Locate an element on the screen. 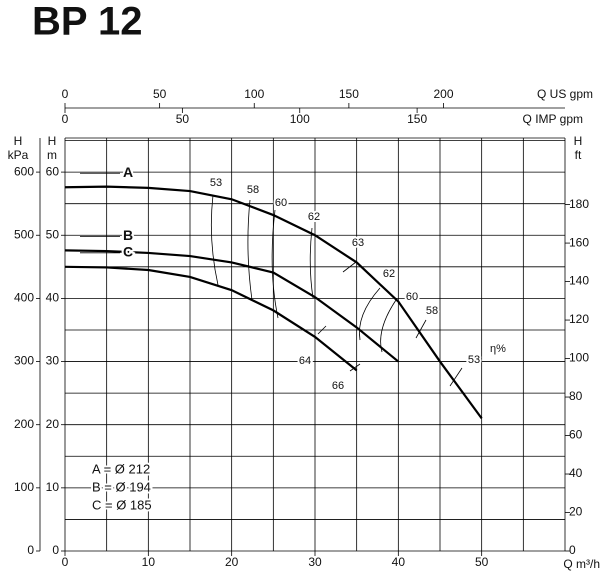 This screenshot has height=581, width=604. x2-tick-label: 0 is located at coordinates (65, 94).